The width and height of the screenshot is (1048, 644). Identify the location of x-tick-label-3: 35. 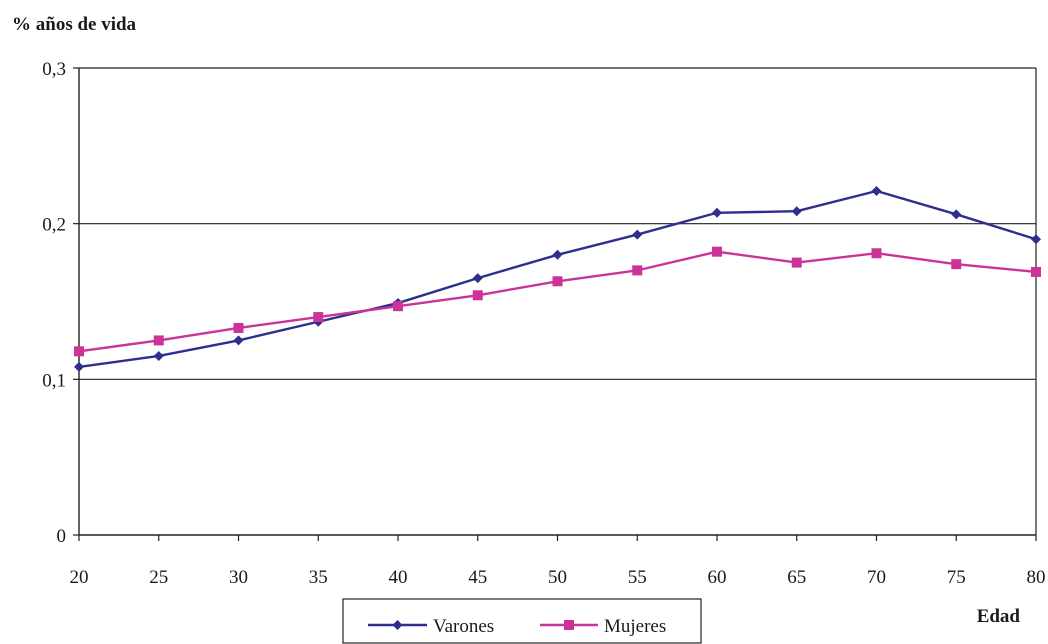
(318, 577).